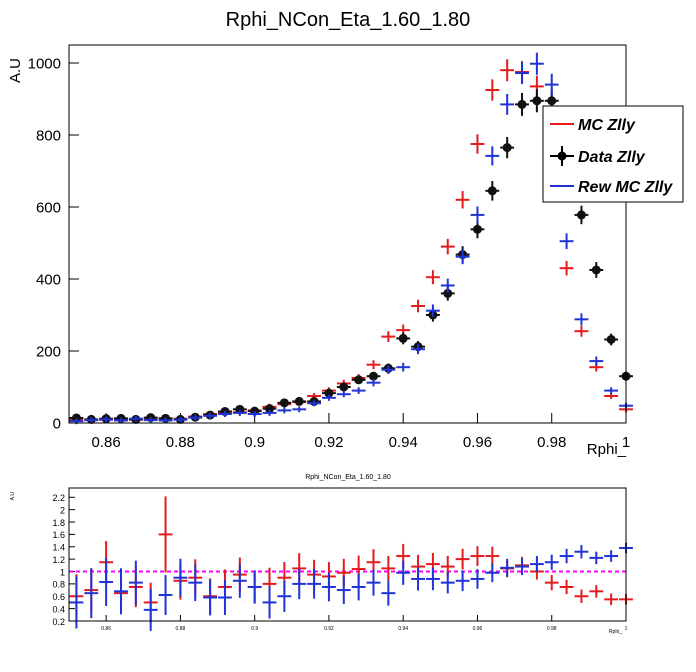 This screenshot has width=696, height=672. What do you see at coordinates (58, 523) in the screenshot?
I see `ratio-y-tick-label: 1.8` at bounding box center [58, 523].